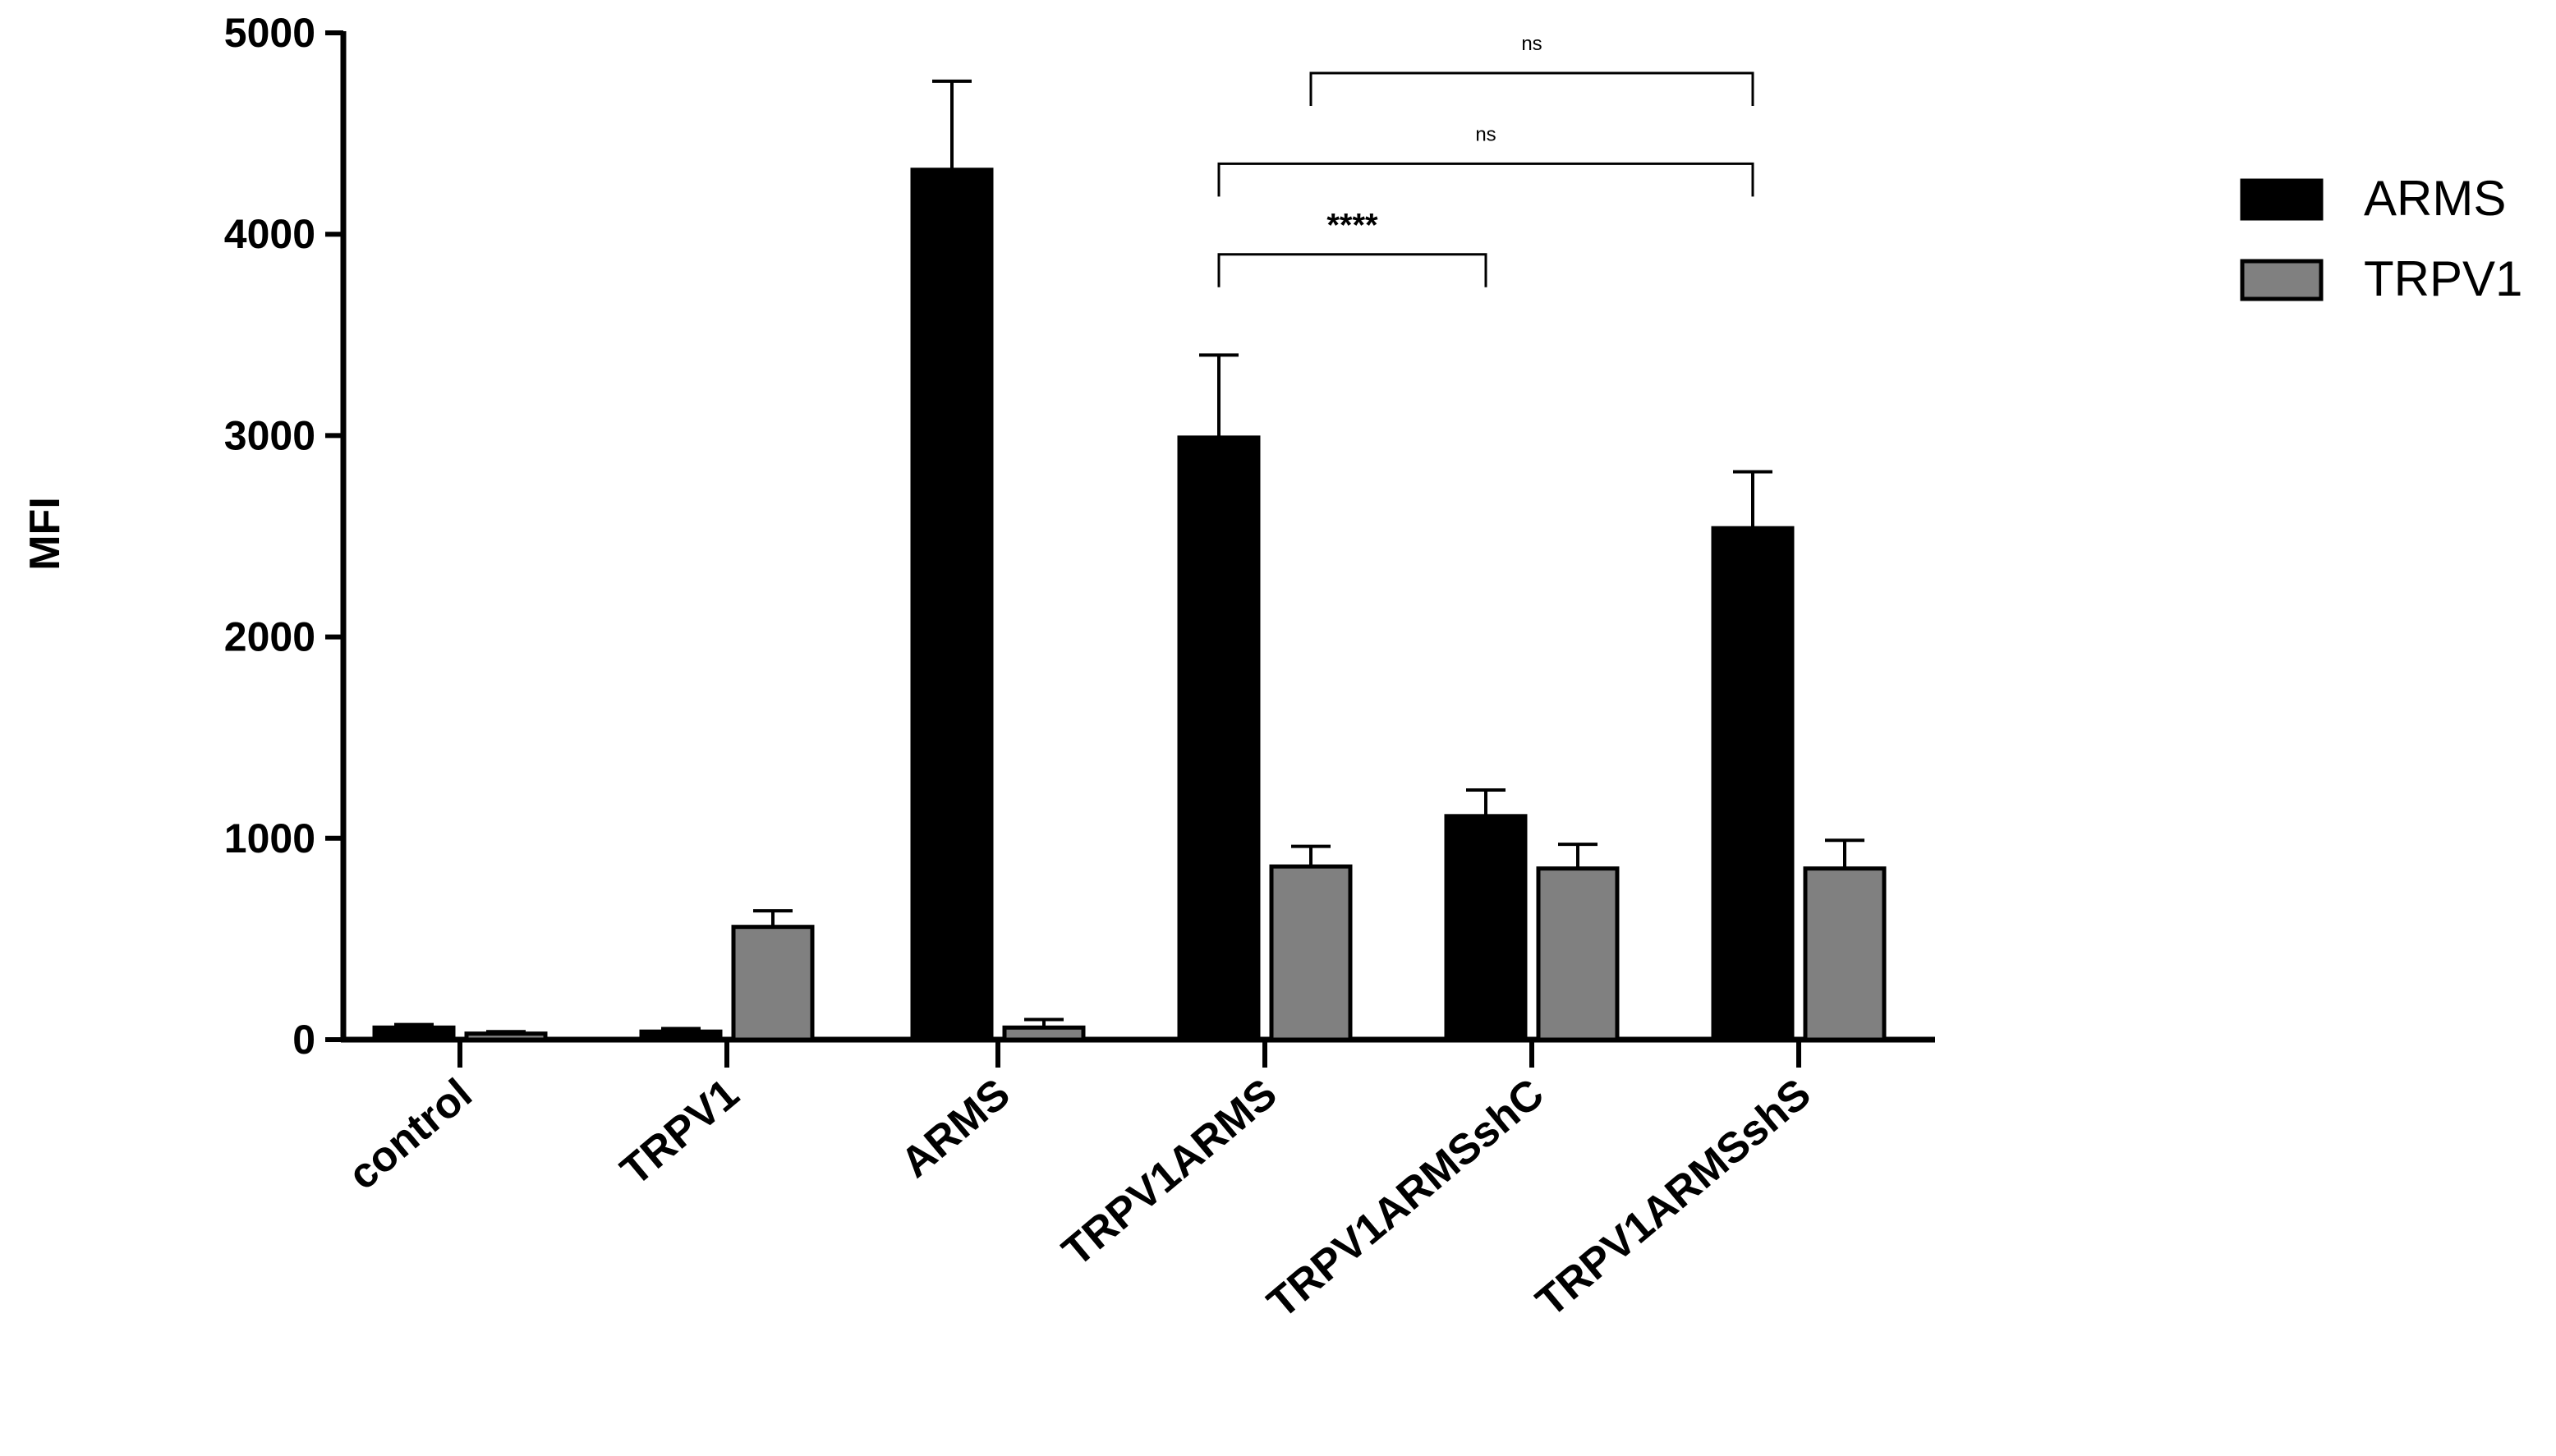 Image resolution: width=2556 pixels, height=1456 pixels. What do you see at coordinates (1674, 1198) in the screenshot?
I see `x-tick-label-trpv1armsshs: TRPV1ARMSshS` at bounding box center [1674, 1198].